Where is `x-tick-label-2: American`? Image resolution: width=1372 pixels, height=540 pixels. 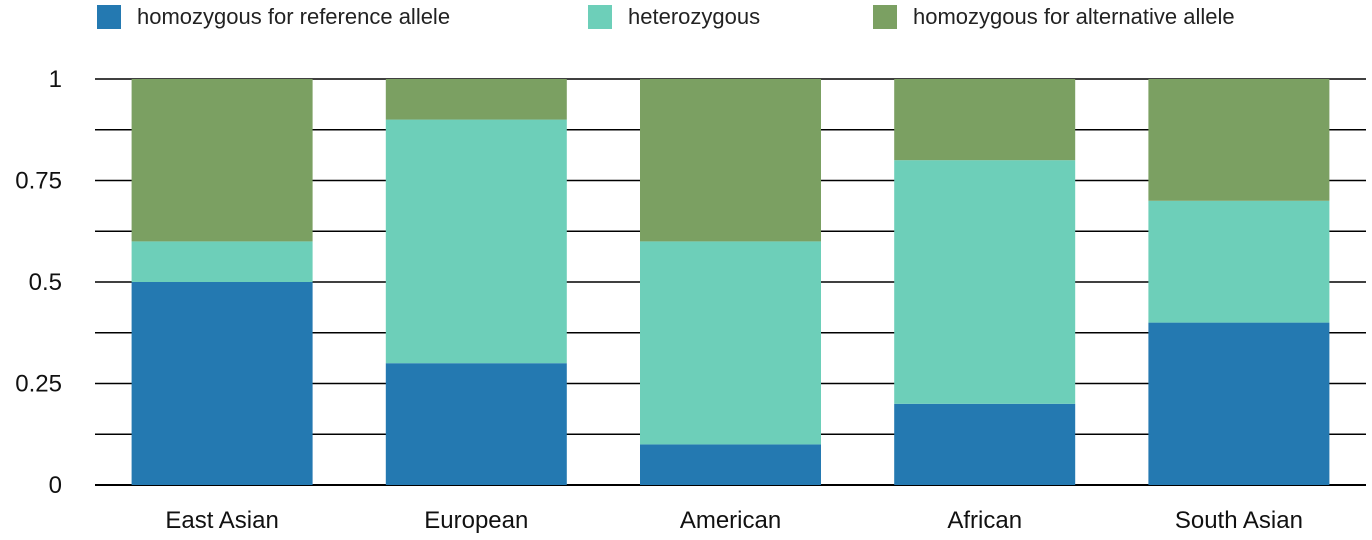 x-tick-label-2: American is located at coordinates (730, 520).